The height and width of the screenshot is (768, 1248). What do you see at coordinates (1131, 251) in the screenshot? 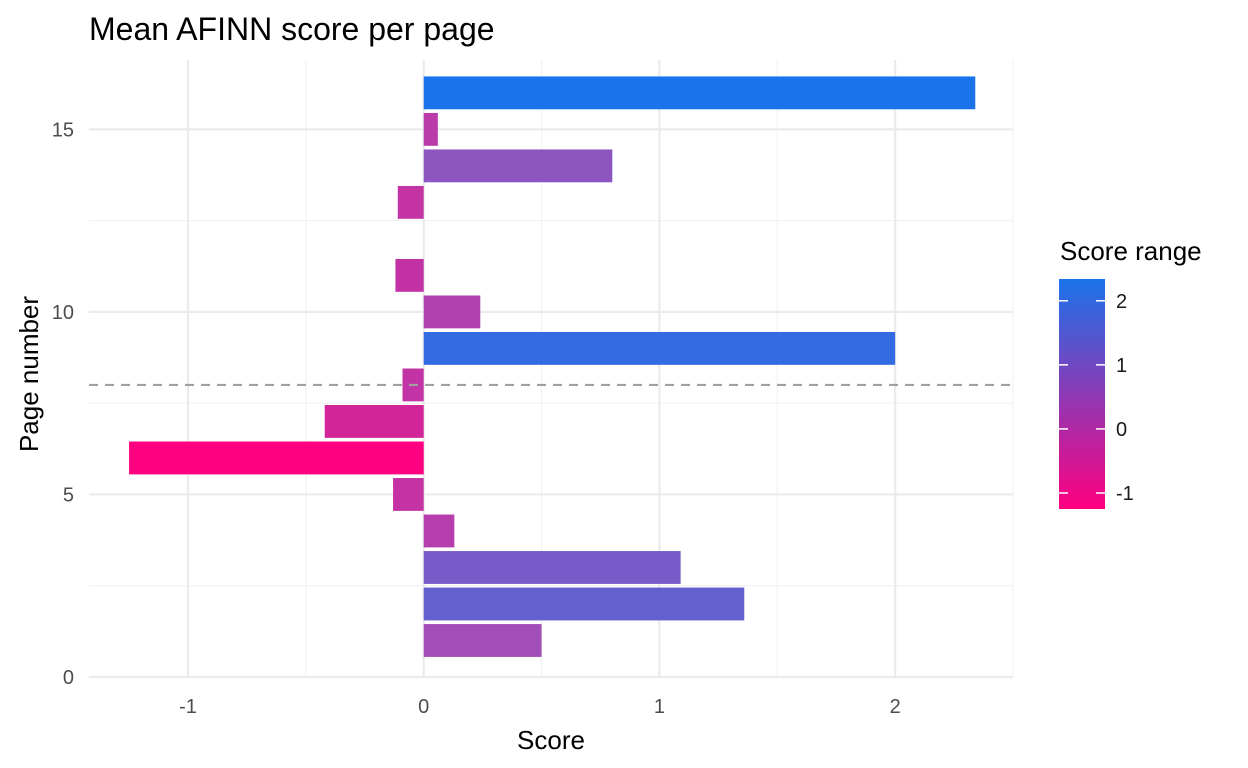
I see `legend-title: Score range` at bounding box center [1131, 251].